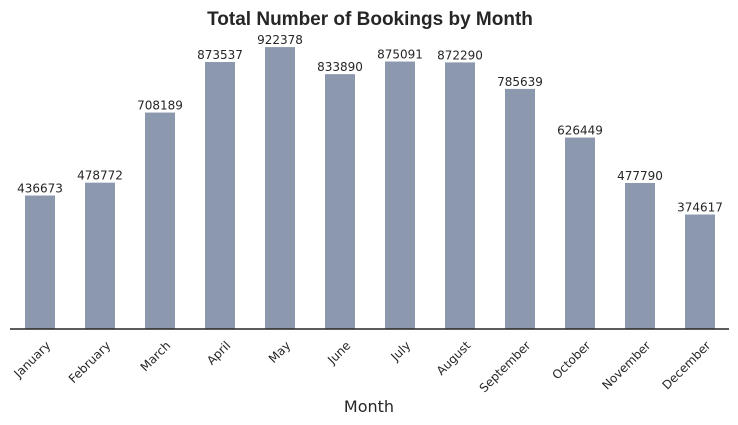 This screenshot has height=425, width=738. Describe the element at coordinates (400, 195) in the screenshot. I see `bar-july` at that location.